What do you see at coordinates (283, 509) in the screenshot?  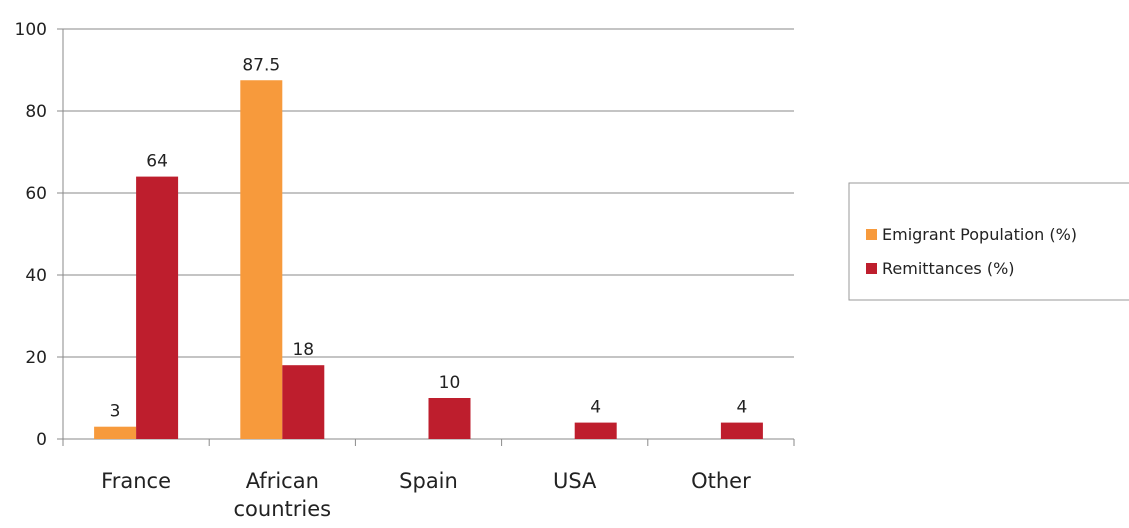 I see `x-tick-label: countries` at bounding box center [283, 509].